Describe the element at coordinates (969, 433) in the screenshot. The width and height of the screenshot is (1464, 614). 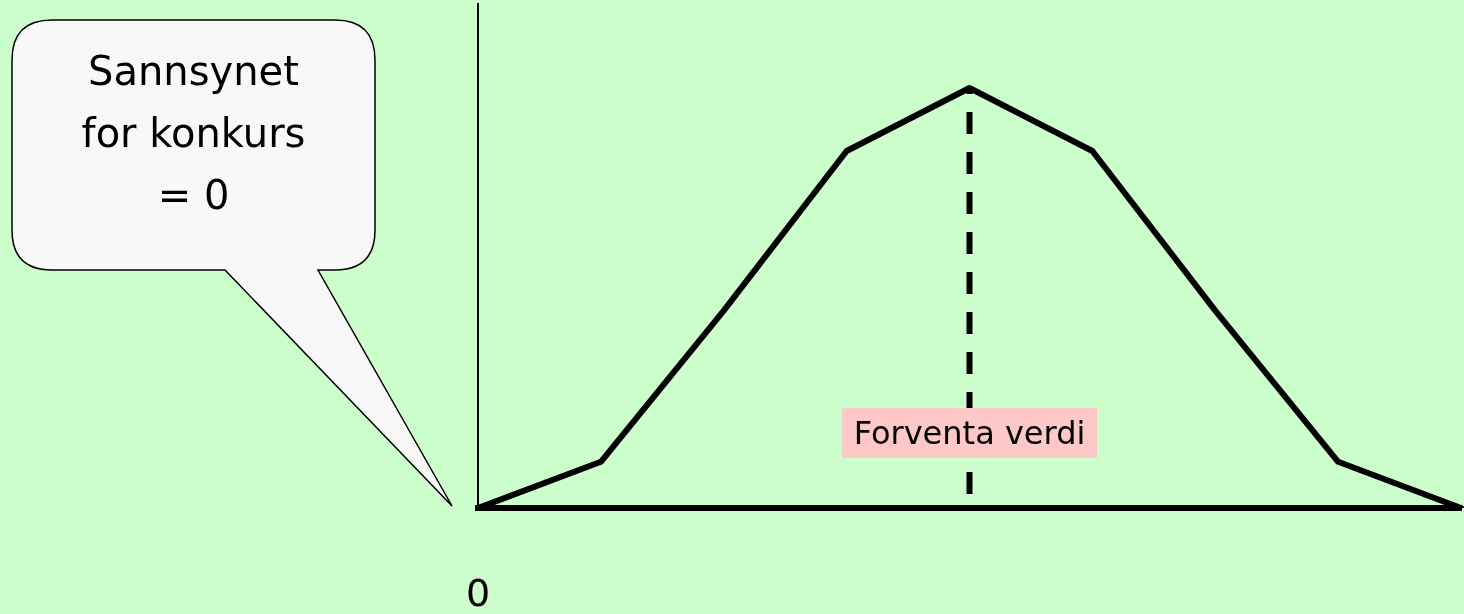
I see `text: Forventa verdi` at that location.